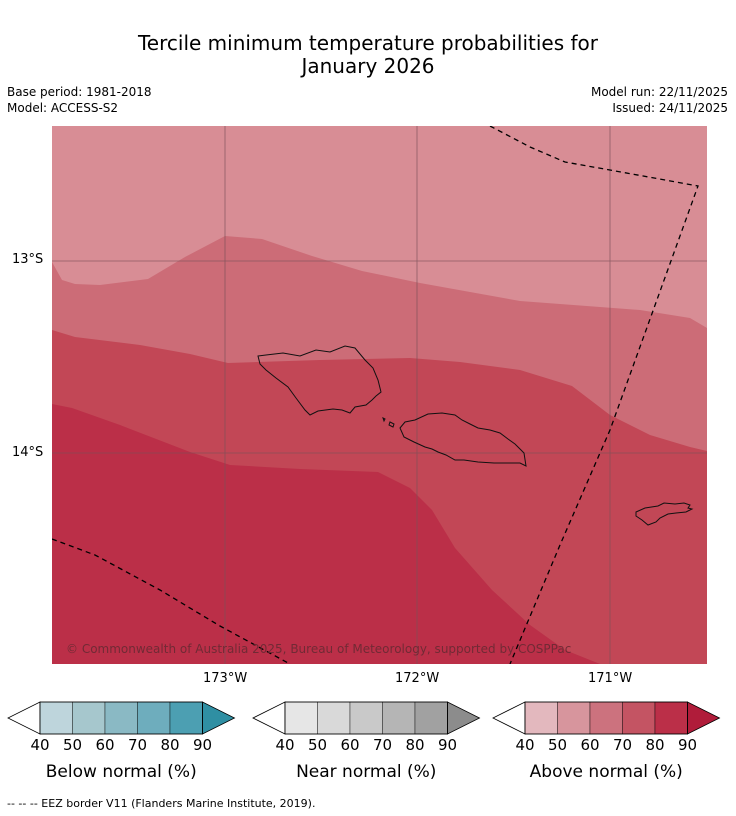 The height and width of the screenshot is (816, 736). I want to click on legend-below-normal, so click(121, 718).